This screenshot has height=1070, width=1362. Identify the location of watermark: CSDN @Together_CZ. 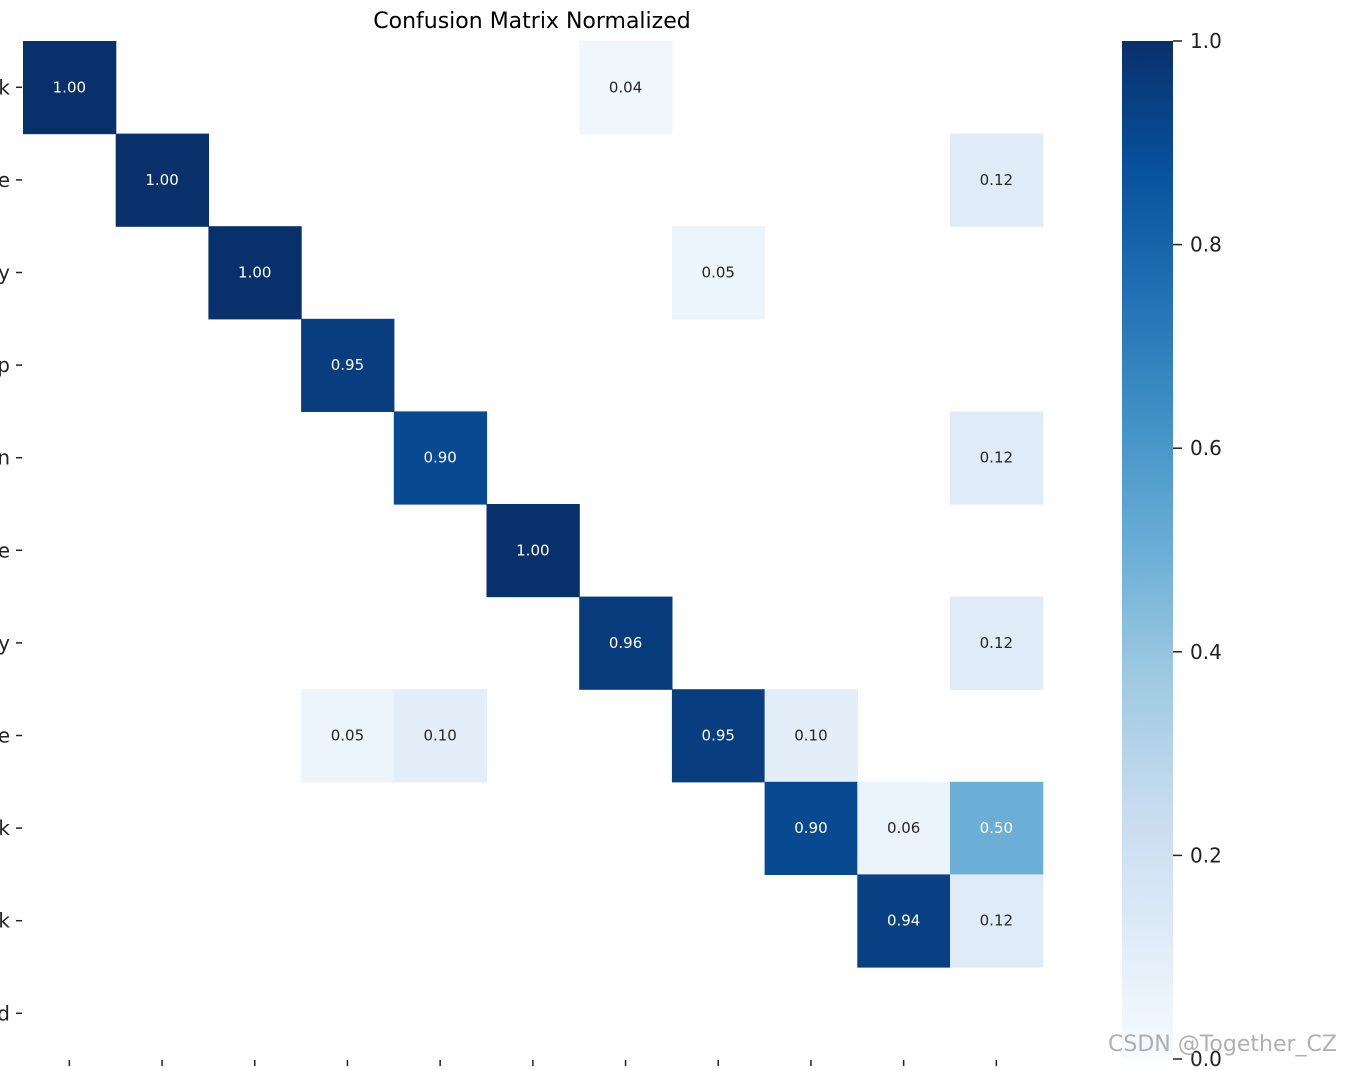
(1222, 1044).